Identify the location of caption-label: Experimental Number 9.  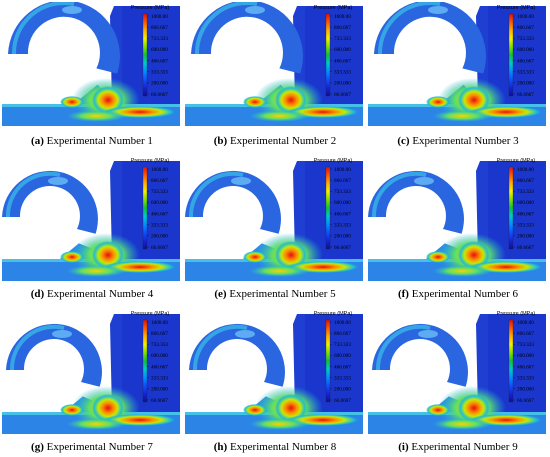
(463, 447).